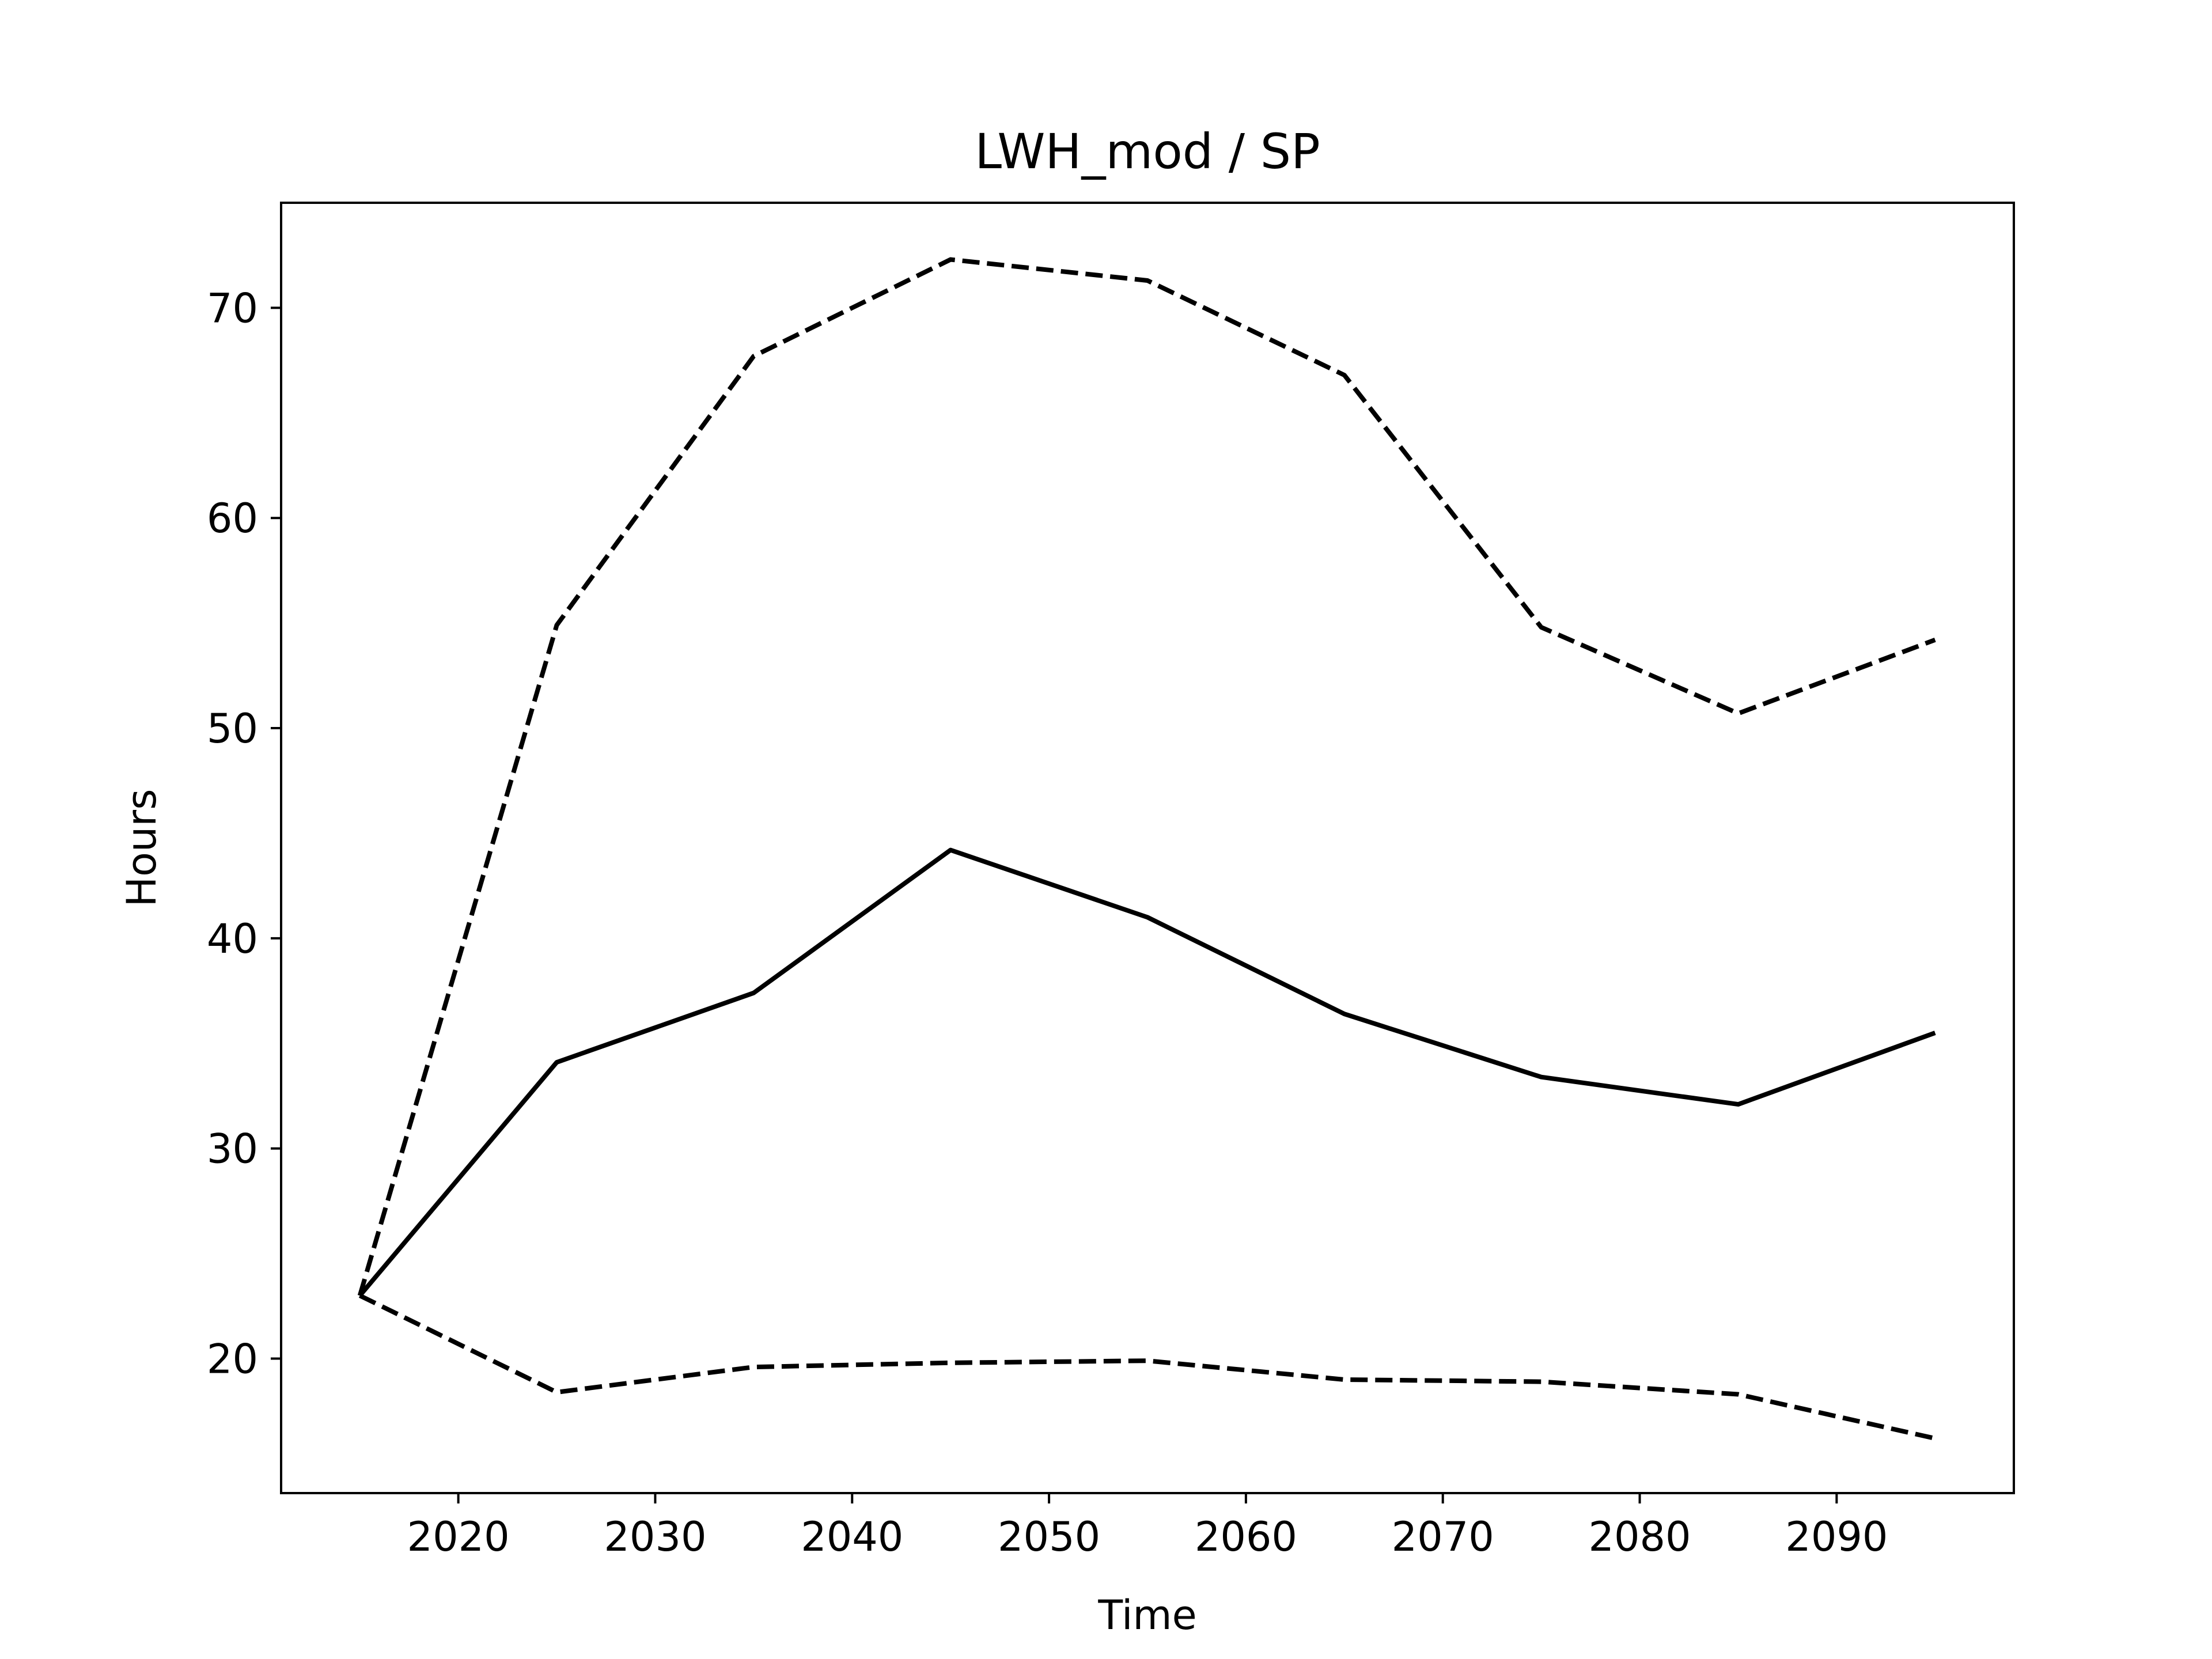 This screenshot has width=2212, height=1659. What do you see at coordinates (232, 308) in the screenshot?
I see `y-tick-label: 70` at bounding box center [232, 308].